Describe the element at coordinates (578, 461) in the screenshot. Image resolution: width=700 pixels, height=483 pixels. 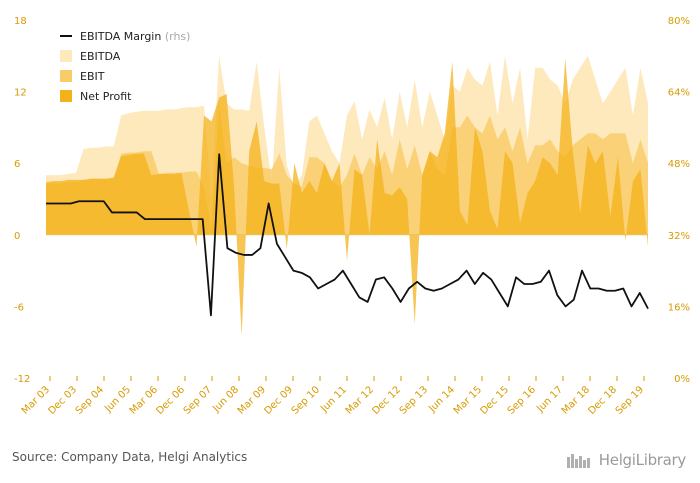
I see `library-icon` at that location.